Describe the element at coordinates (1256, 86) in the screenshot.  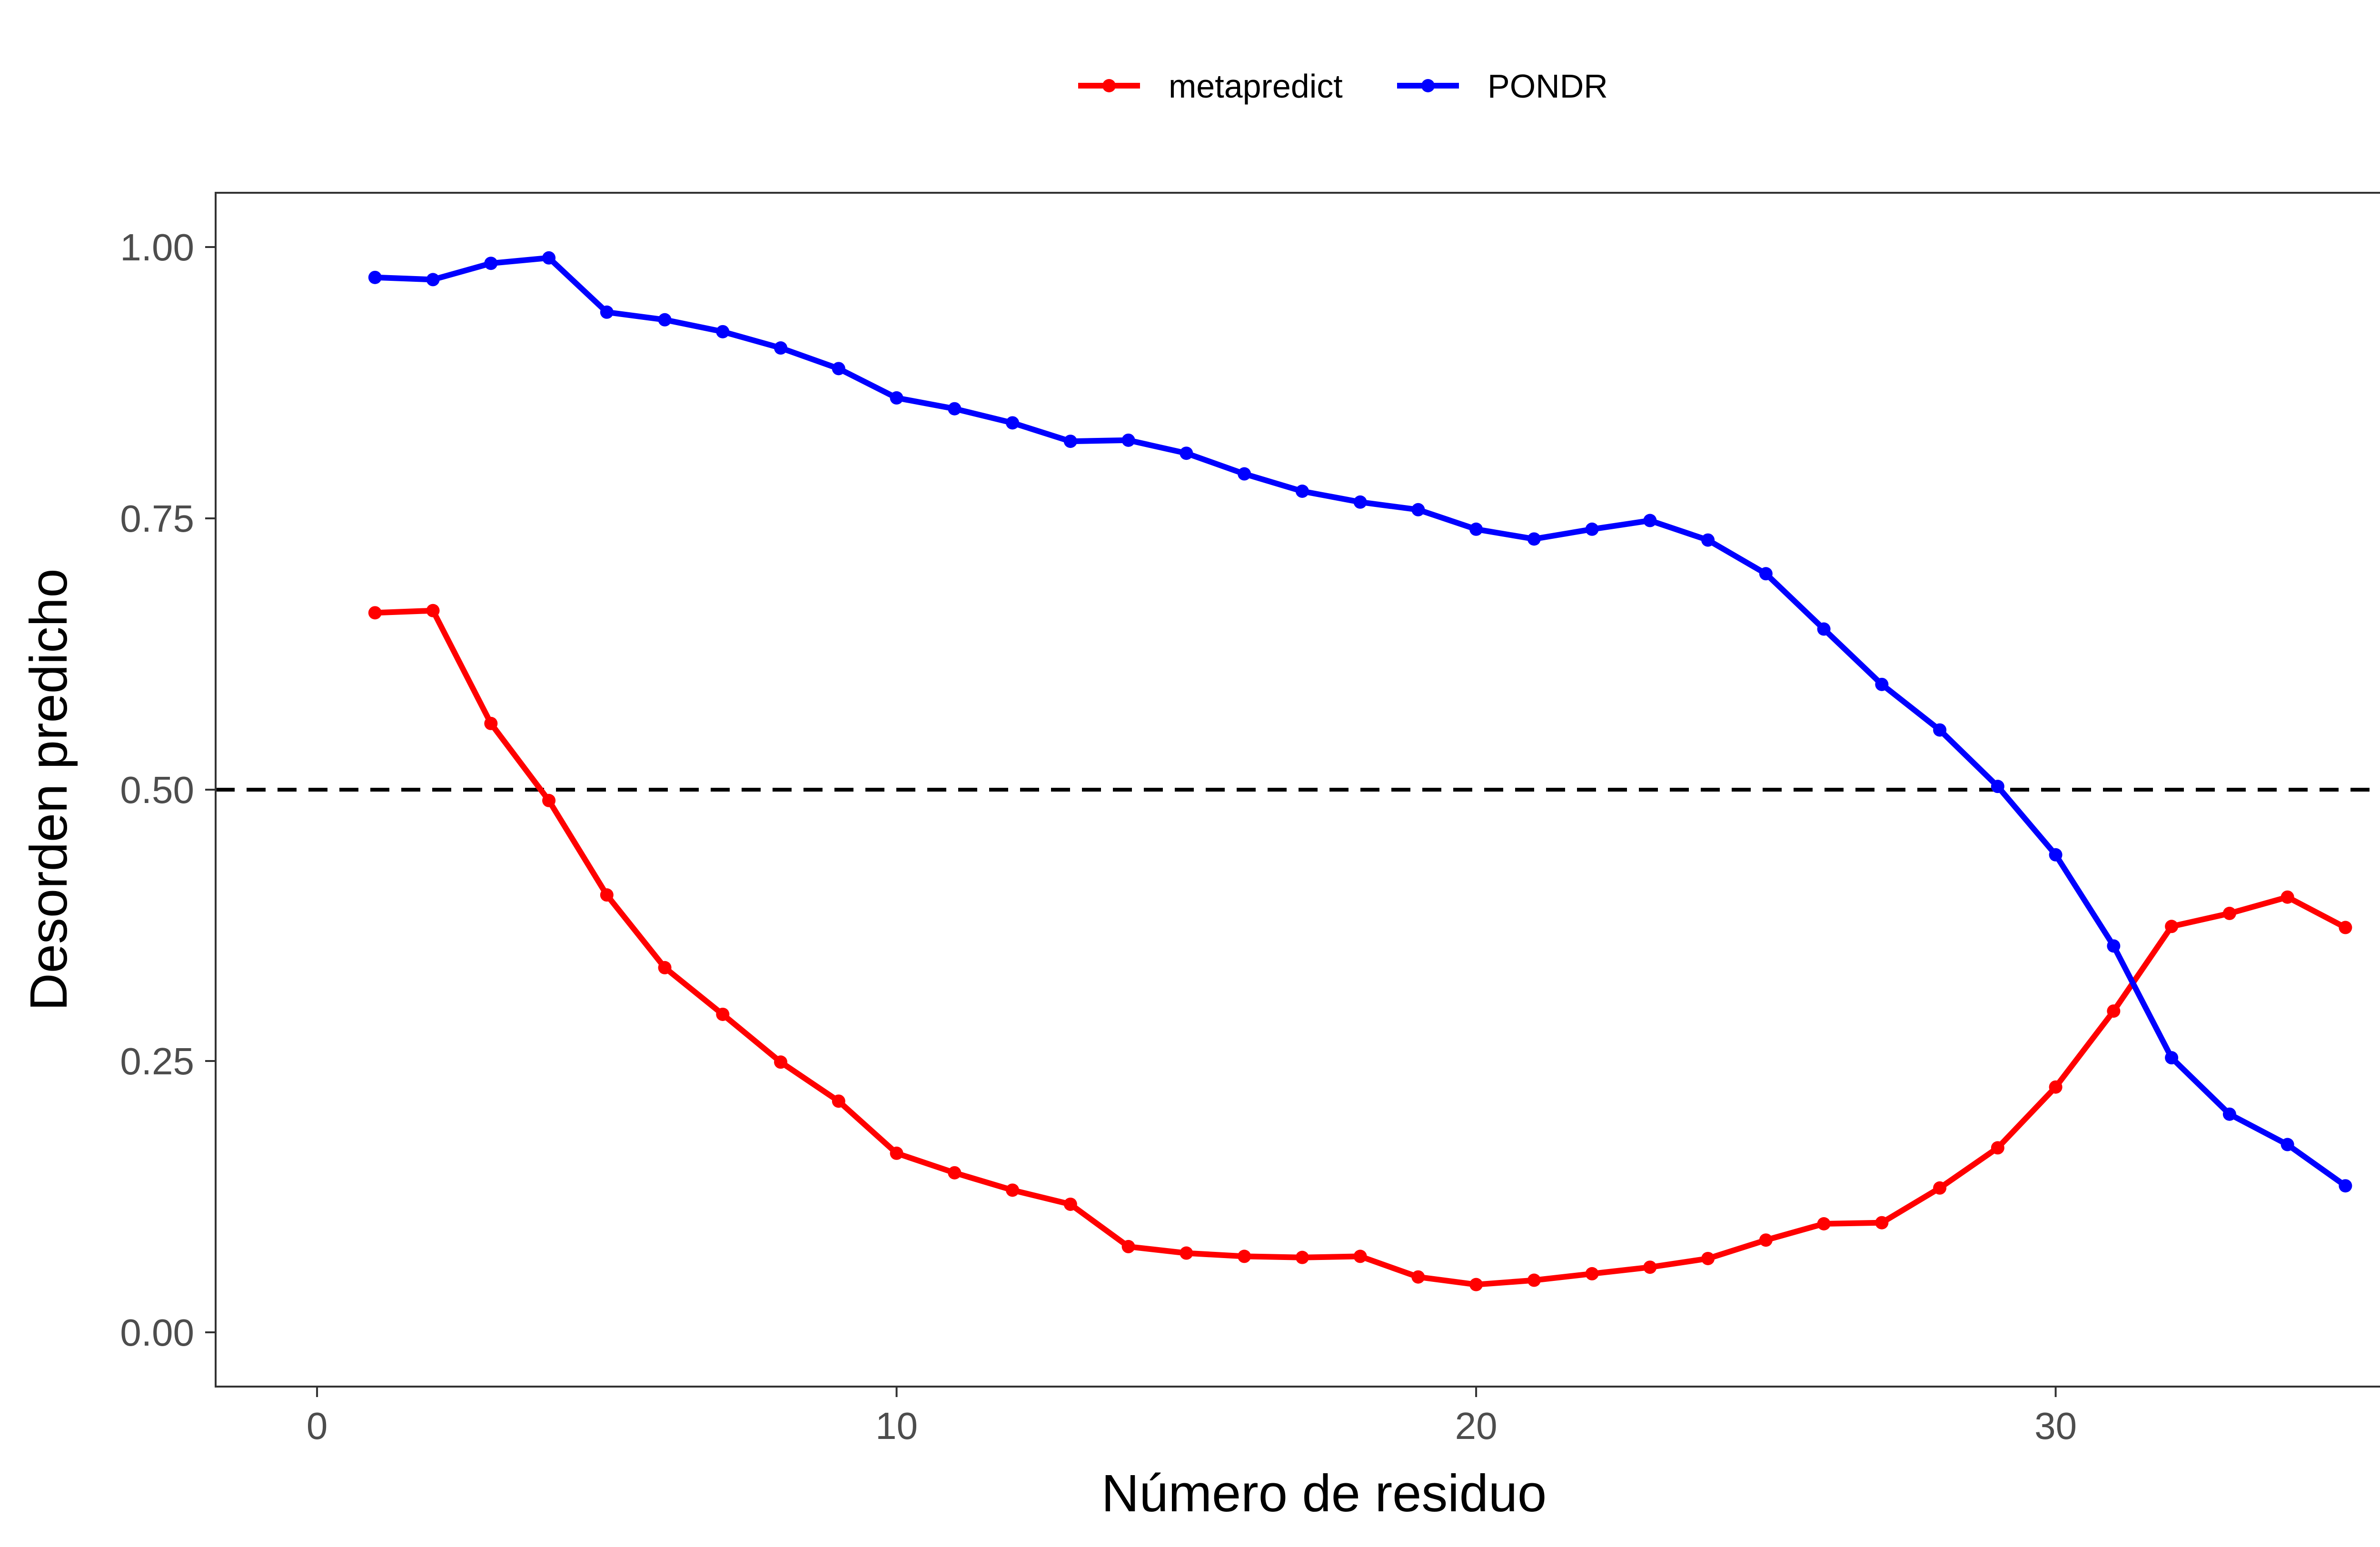
I see `legend-label: metapredict` at that location.